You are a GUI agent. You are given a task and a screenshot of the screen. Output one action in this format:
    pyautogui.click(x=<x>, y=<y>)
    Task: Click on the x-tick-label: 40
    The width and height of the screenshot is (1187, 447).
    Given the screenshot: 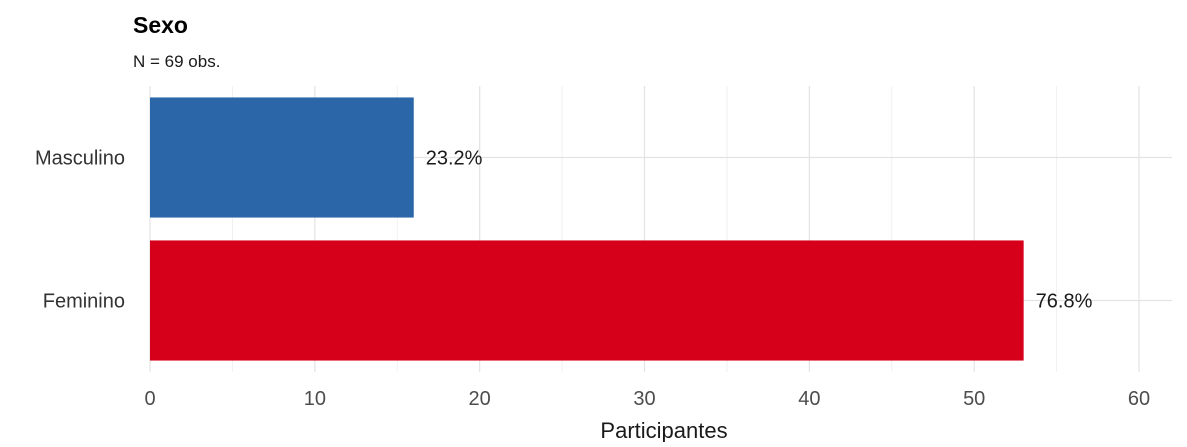 What is the action you would take?
    pyautogui.click(x=809, y=399)
    